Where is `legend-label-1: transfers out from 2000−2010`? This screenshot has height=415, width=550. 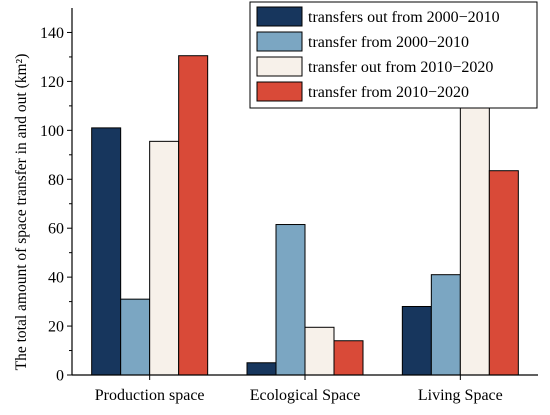
legend-label-1: transfers out from 2000−2010 is located at coordinates (404, 17).